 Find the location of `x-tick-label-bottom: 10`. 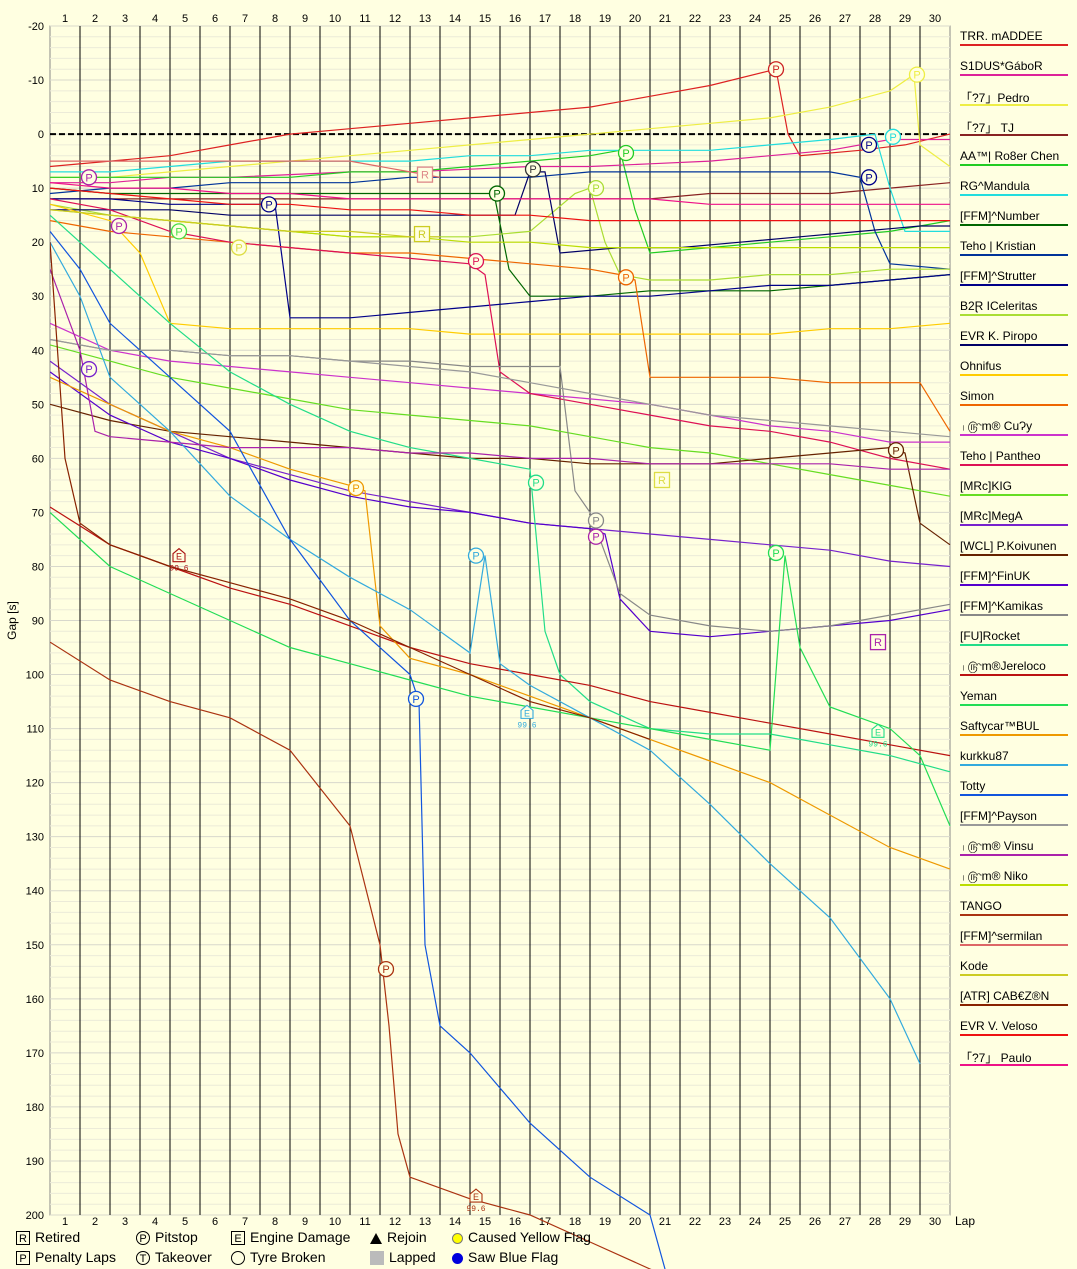

x-tick-label-bottom: 10 is located at coordinates (335, 1222).